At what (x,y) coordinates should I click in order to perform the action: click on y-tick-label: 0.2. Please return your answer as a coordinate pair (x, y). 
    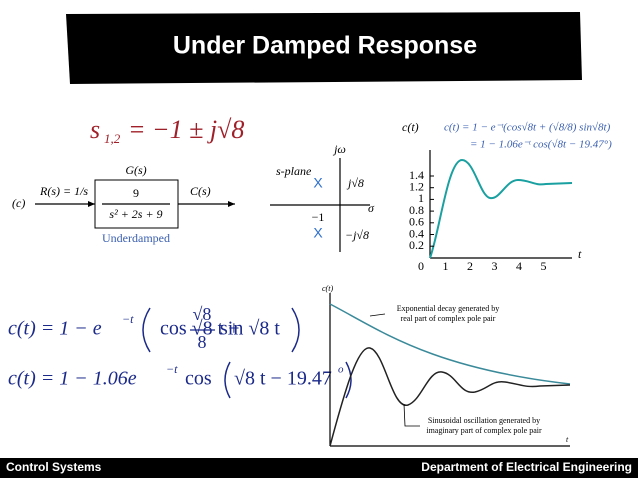
    Looking at the image, I should click on (416, 245).